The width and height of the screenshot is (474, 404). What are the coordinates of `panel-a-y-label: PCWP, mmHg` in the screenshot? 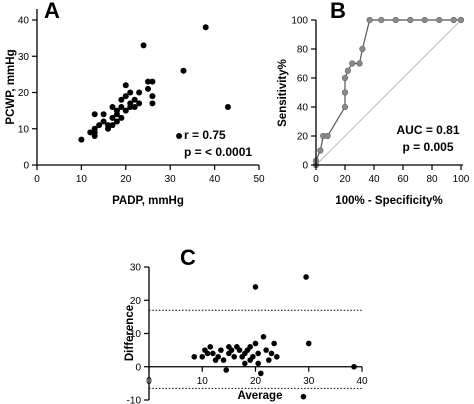 It's located at (11, 86).